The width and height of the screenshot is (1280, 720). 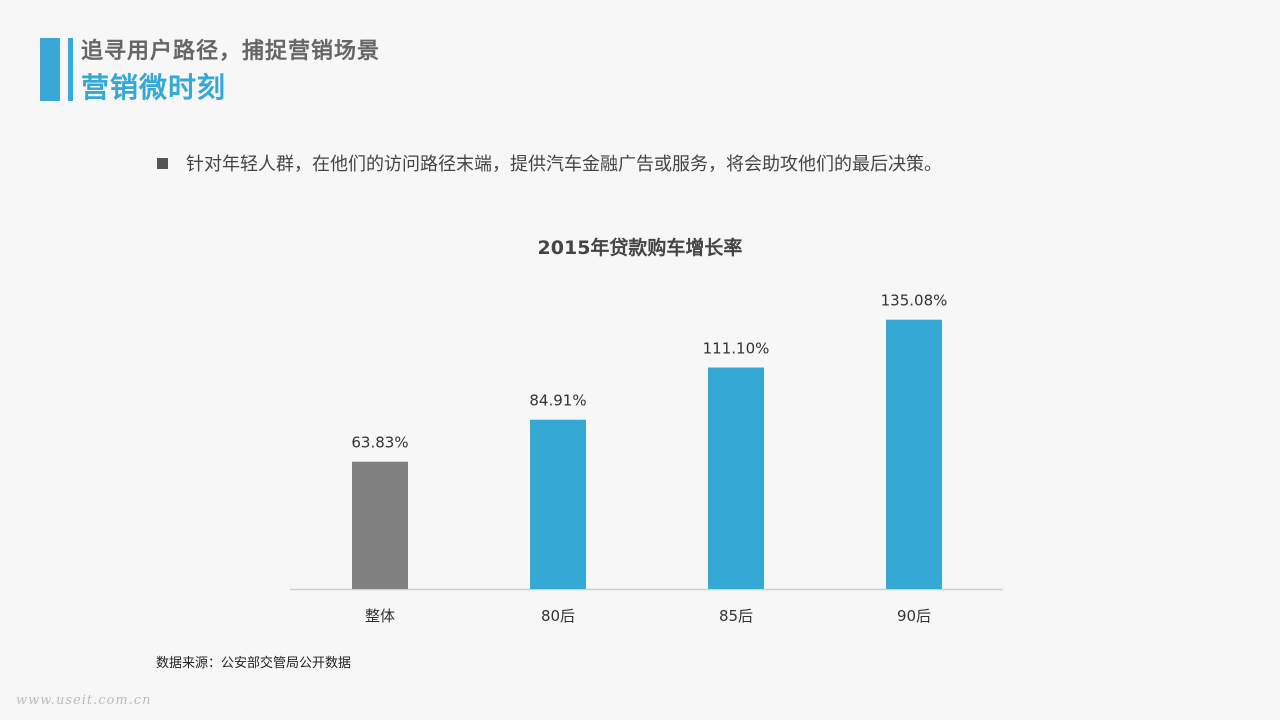 I want to click on page-title: 营销微时刻, so click(x=154, y=87).